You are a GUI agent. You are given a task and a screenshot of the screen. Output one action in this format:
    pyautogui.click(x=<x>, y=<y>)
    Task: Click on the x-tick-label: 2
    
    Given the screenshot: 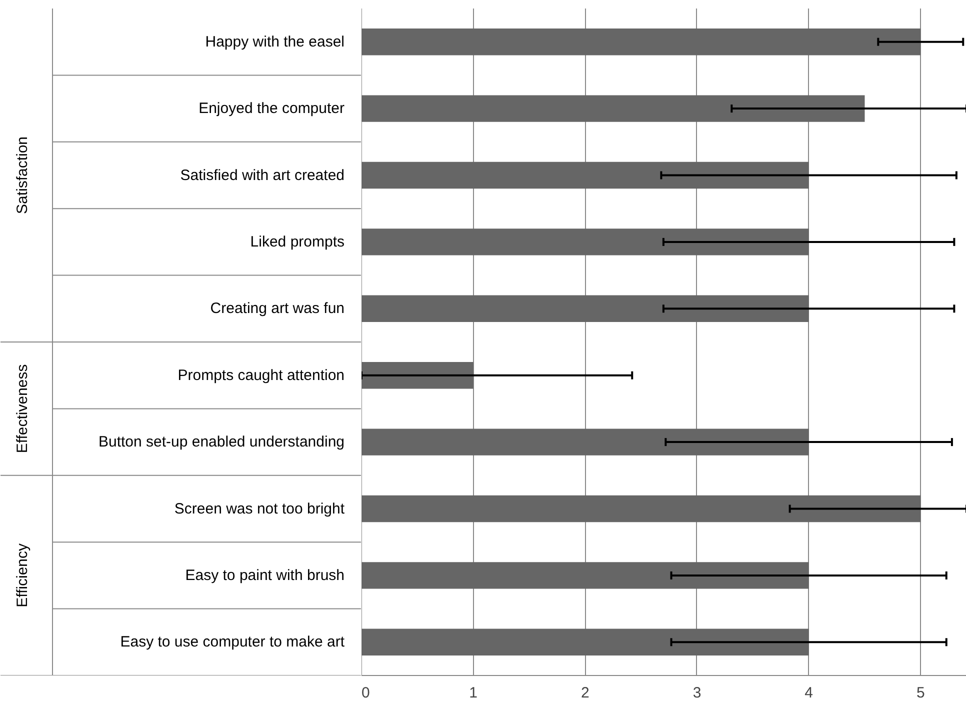 What is the action you would take?
    pyautogui.click(x=585, y=693)
    